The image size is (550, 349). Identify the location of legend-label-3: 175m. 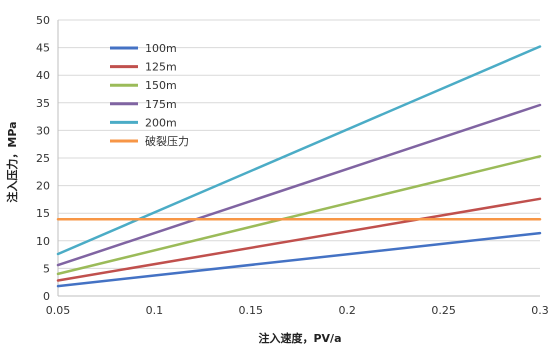
(161, 104).